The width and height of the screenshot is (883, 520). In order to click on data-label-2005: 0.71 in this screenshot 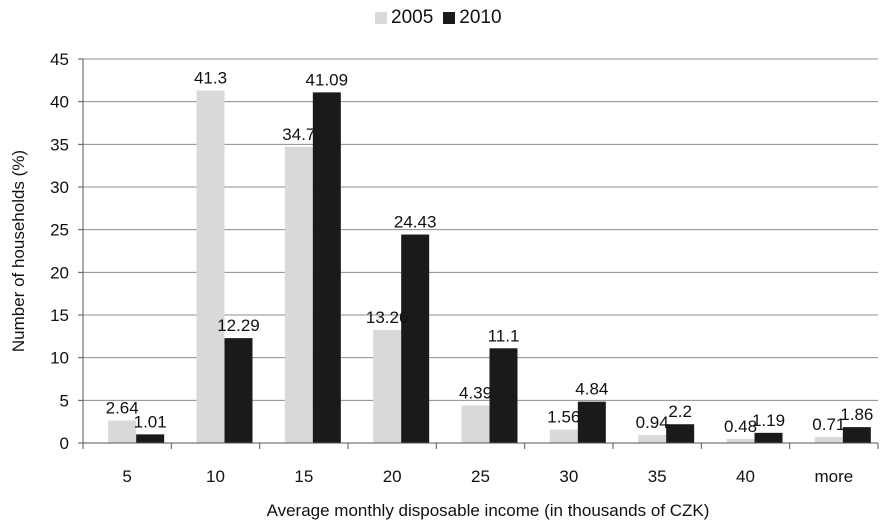, I will do `click(828, 424)`.